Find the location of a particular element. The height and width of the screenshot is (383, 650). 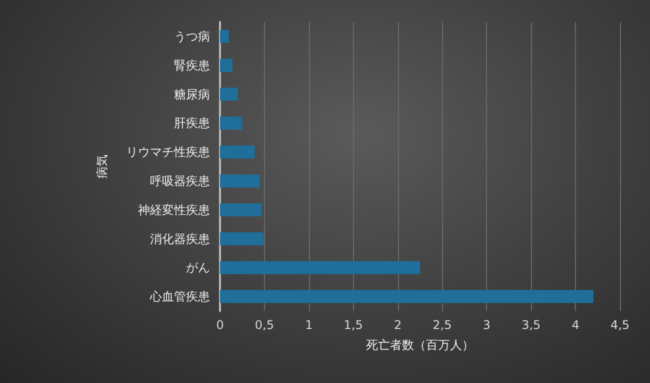

x-tick-label: 2,5 is located at coordinates (442, 325).